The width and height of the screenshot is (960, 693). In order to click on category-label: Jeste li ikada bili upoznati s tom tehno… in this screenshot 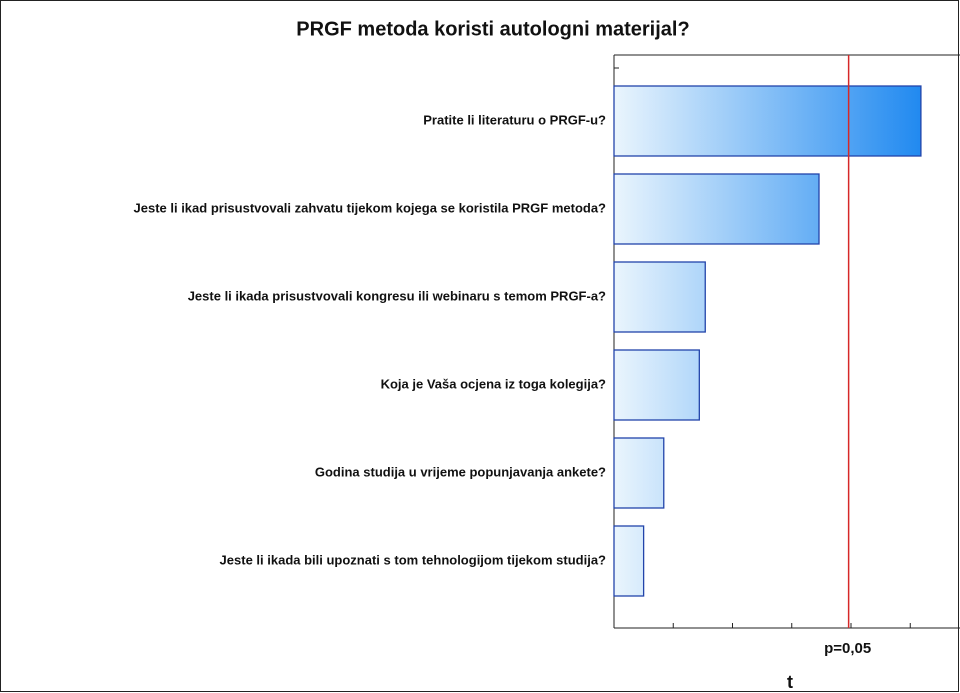, I will do `click(413, 559)`.